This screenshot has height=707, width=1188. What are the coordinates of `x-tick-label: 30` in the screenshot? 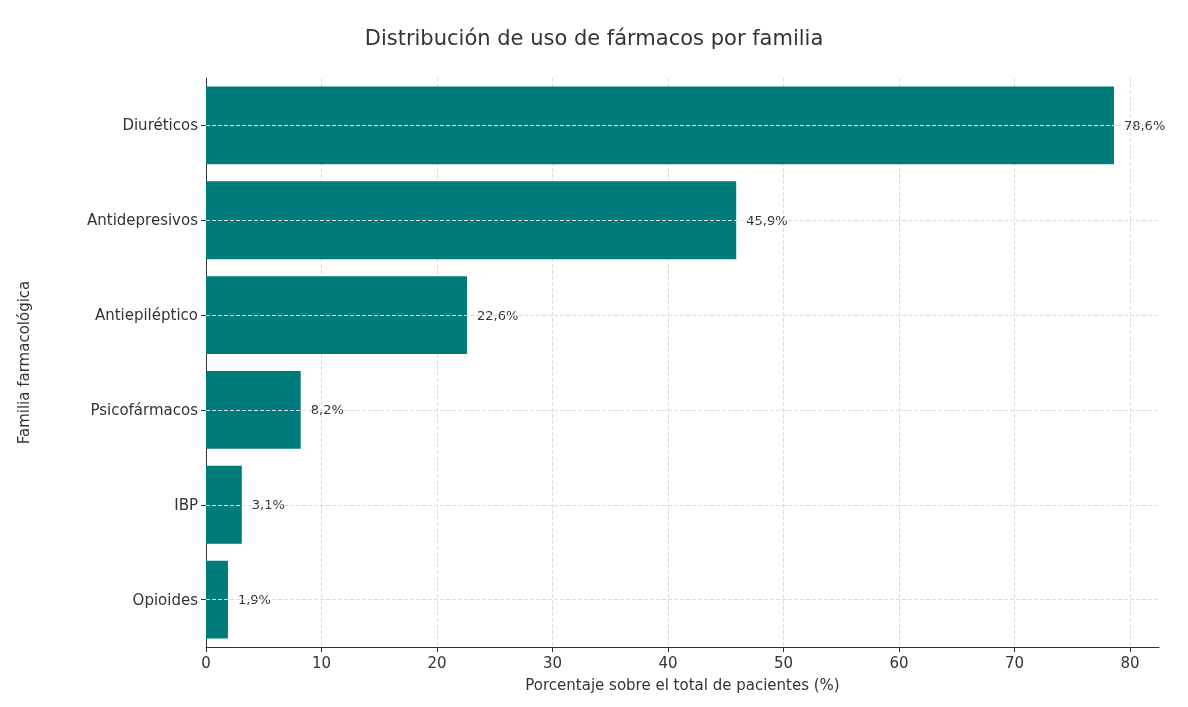 It's located at (553, 662).